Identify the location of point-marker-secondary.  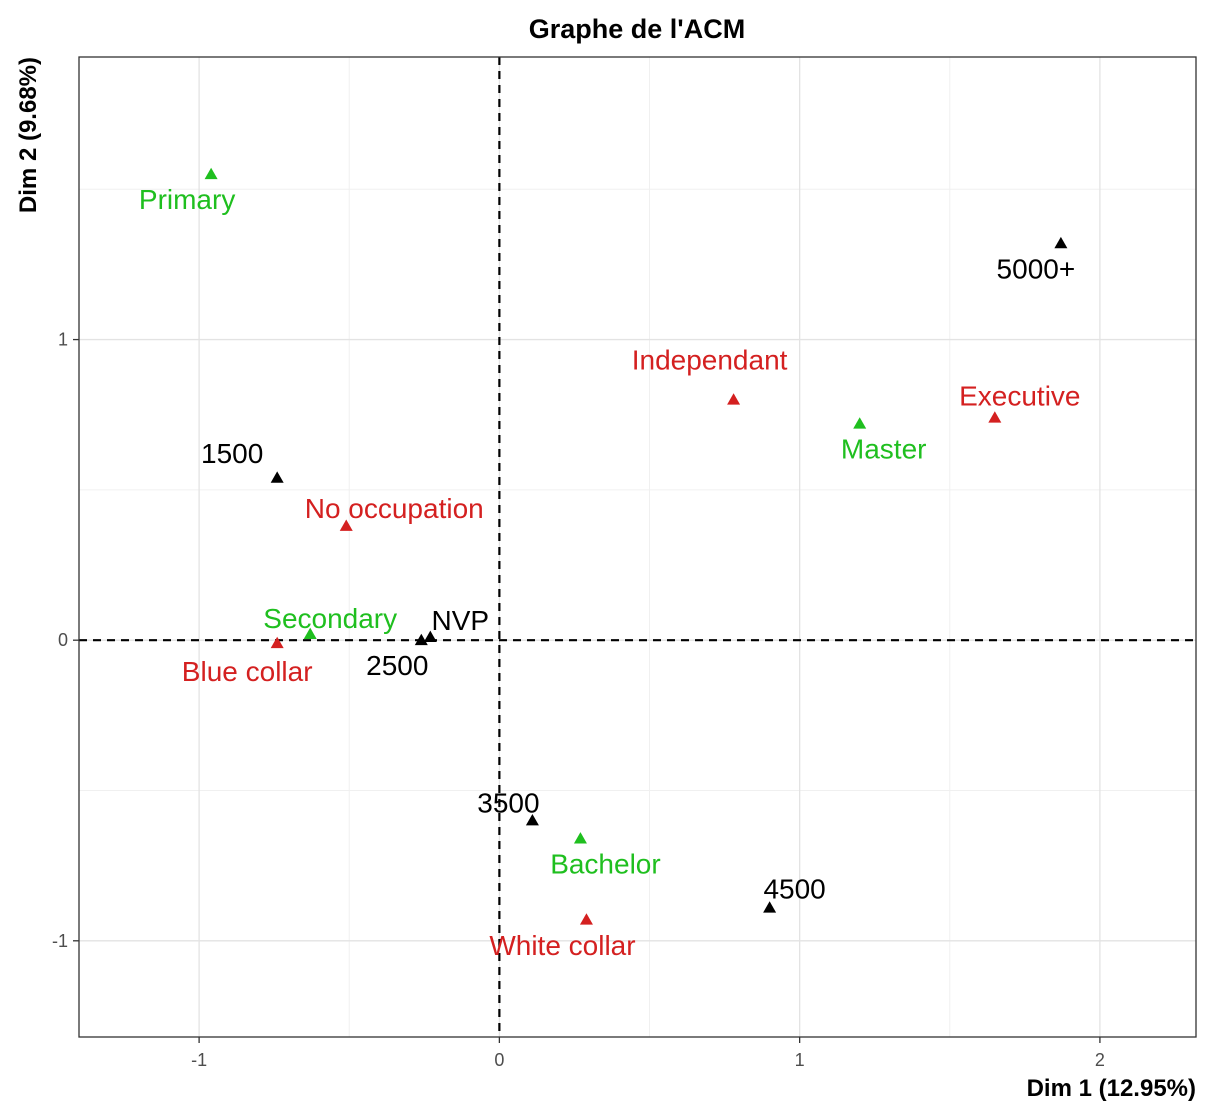
(310, 633).